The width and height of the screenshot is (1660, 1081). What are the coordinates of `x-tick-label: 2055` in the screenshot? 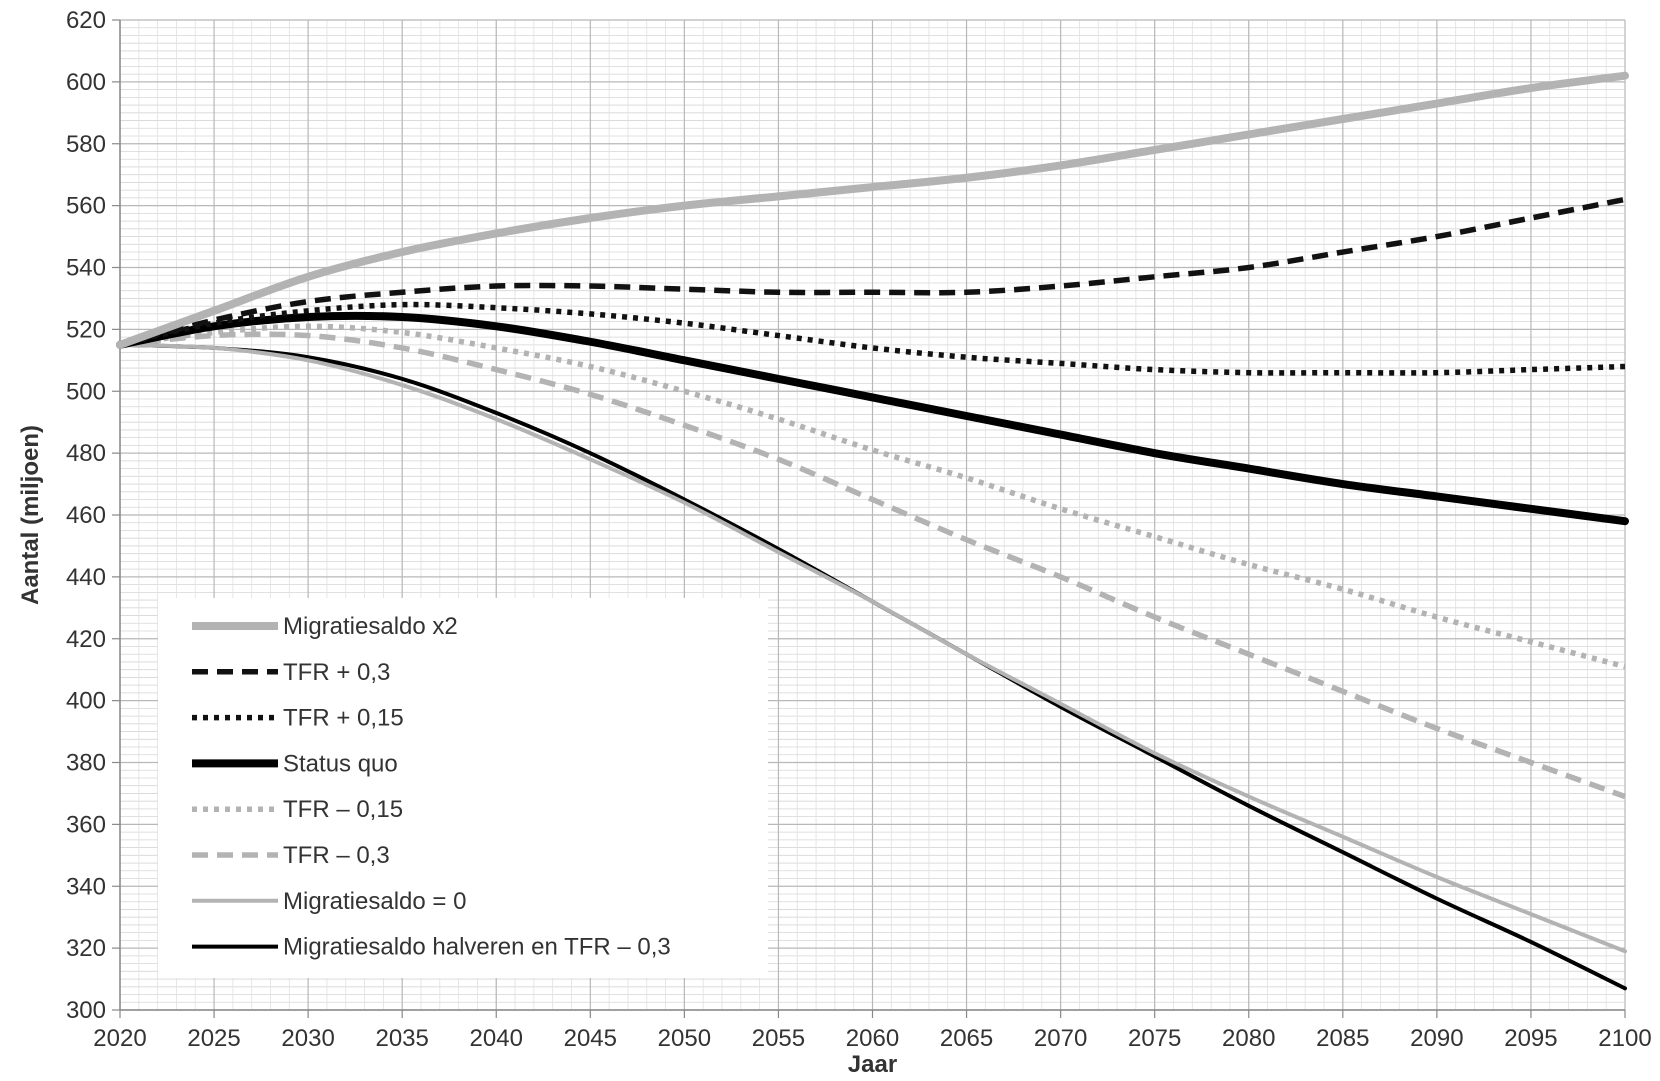 It's located at (778, 1038).